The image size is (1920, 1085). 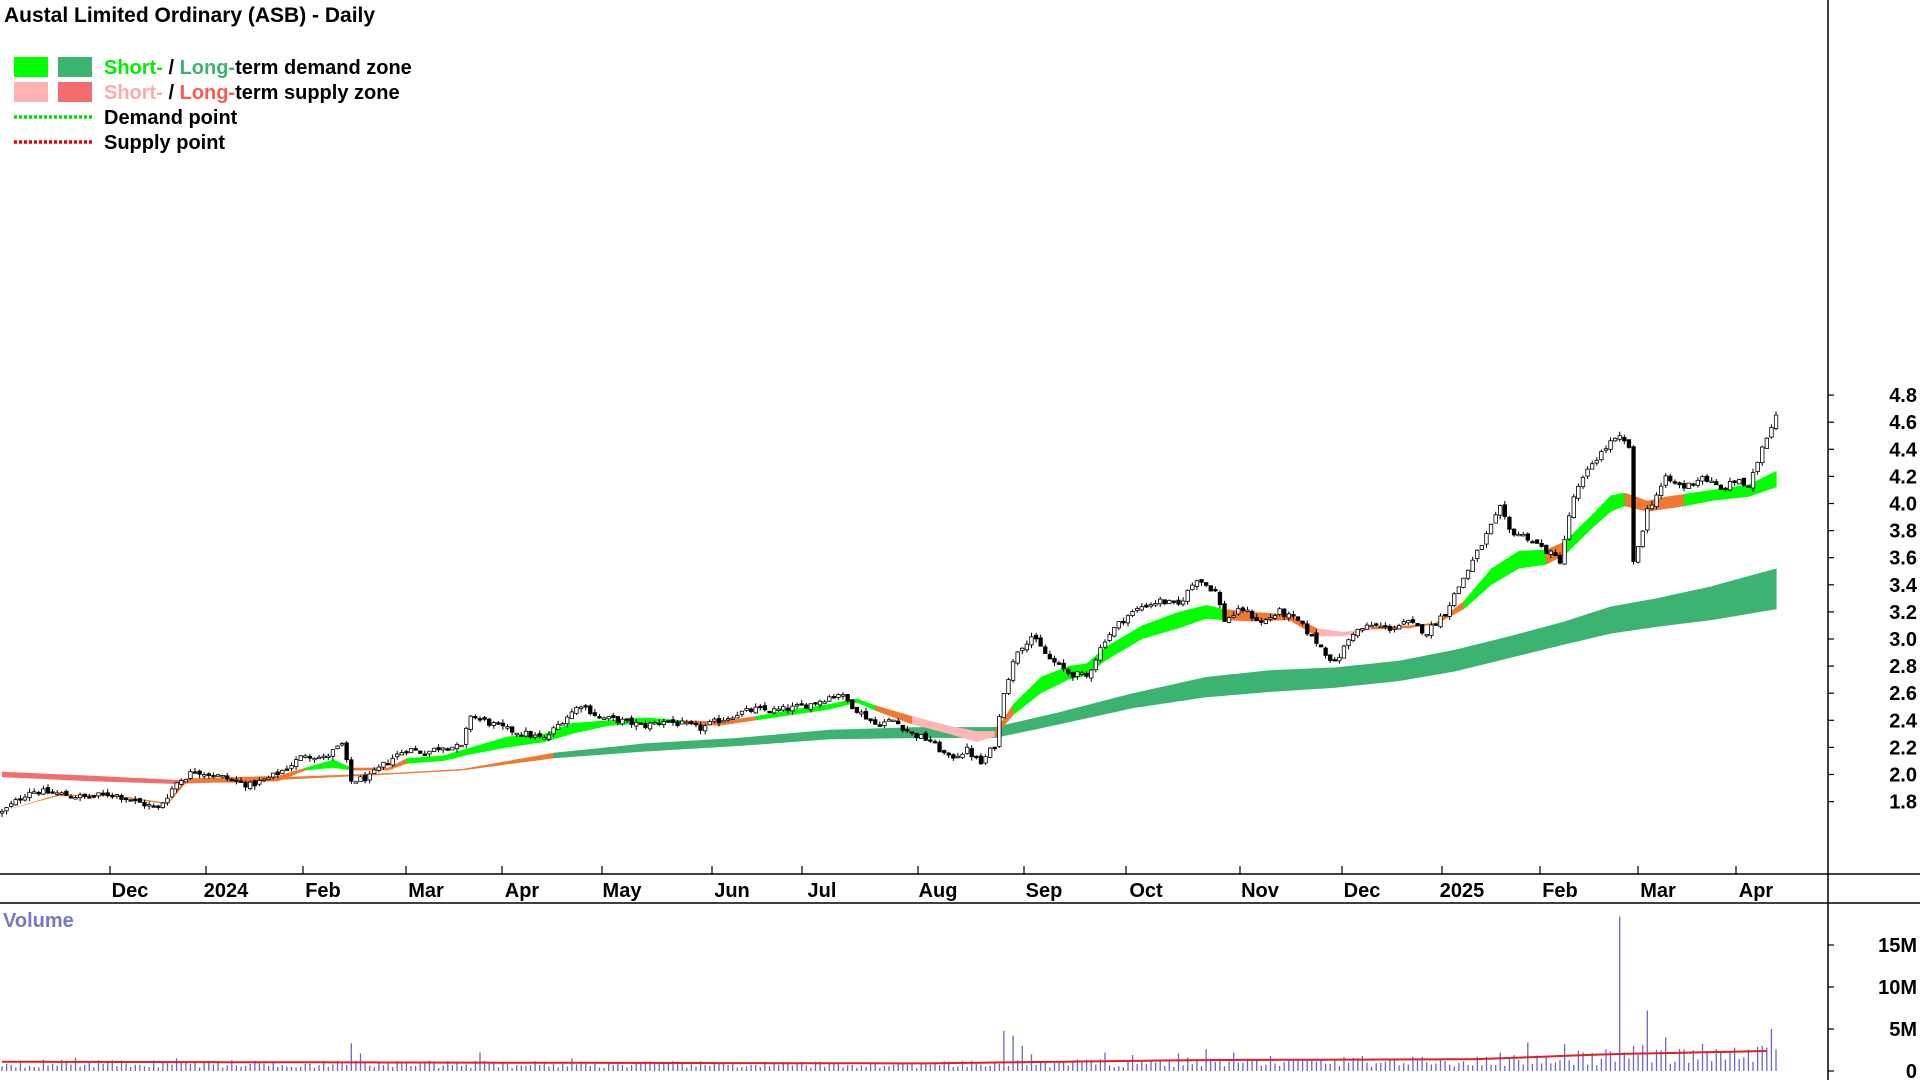 I want to click on legend-label: Short- / Long-term supply zone, so click(x=252, y=93).